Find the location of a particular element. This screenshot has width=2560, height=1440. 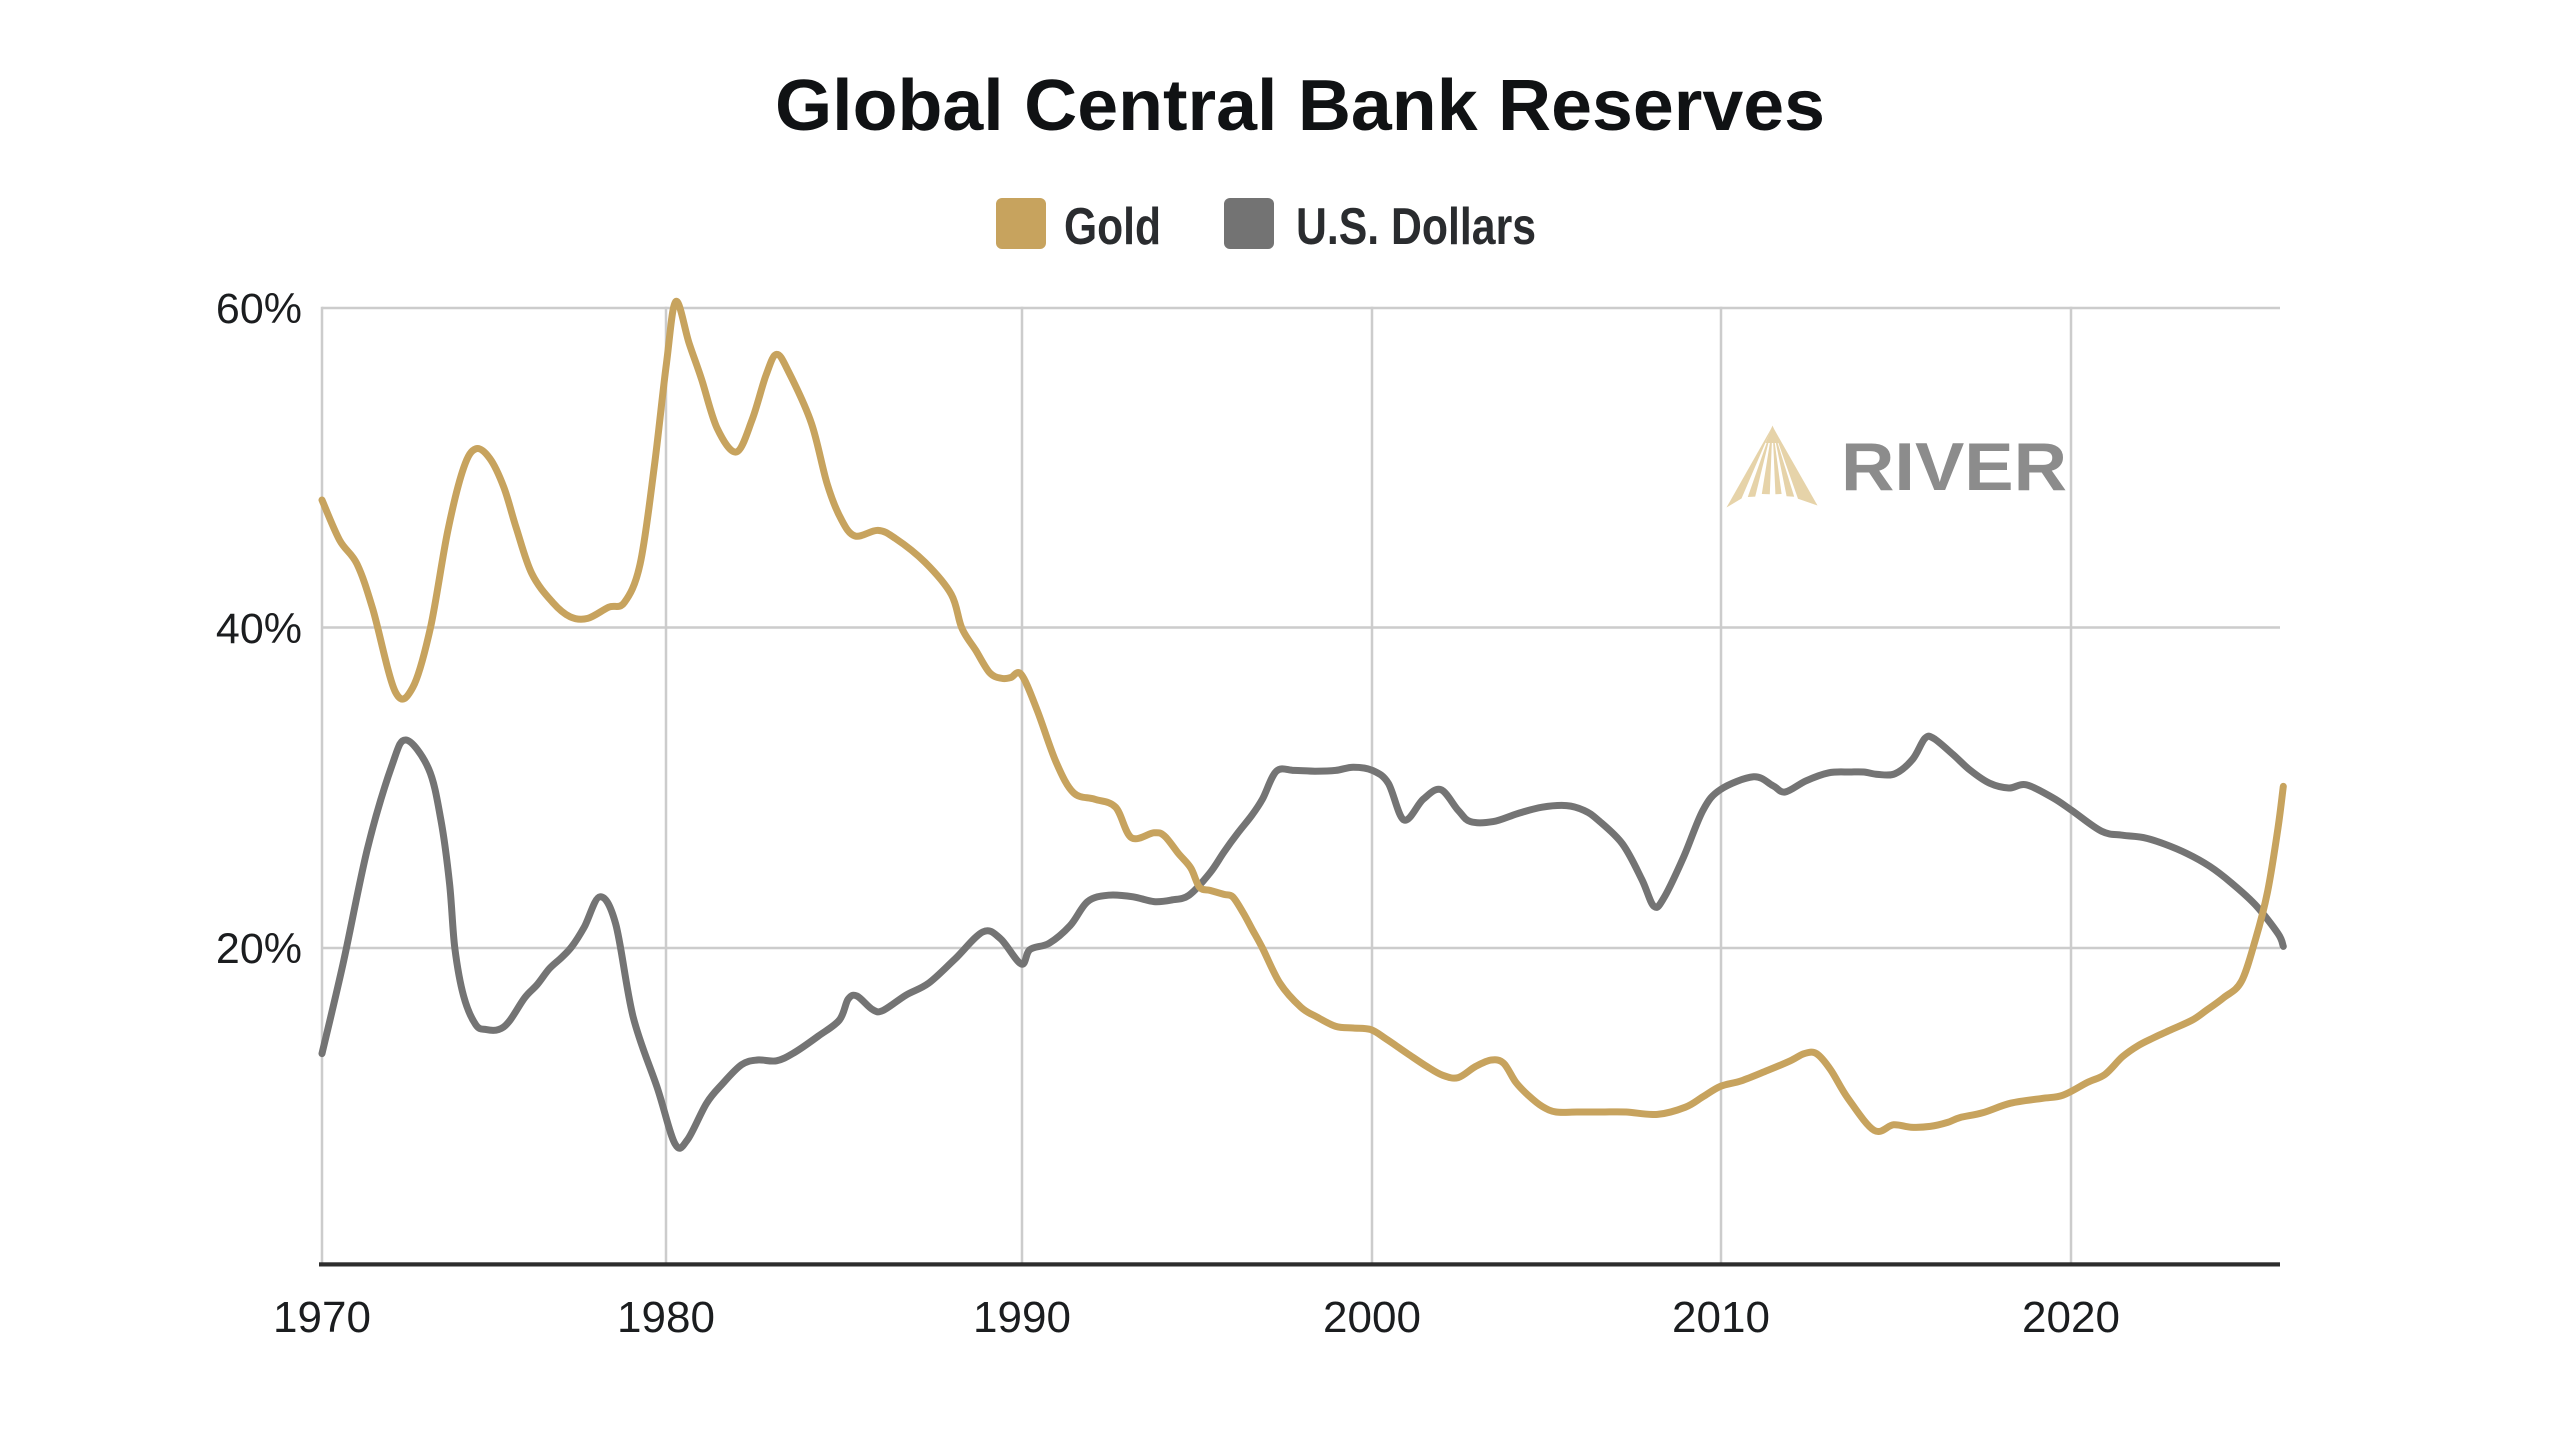

svg-text: 1980 is located at coordinates (666, 1317).